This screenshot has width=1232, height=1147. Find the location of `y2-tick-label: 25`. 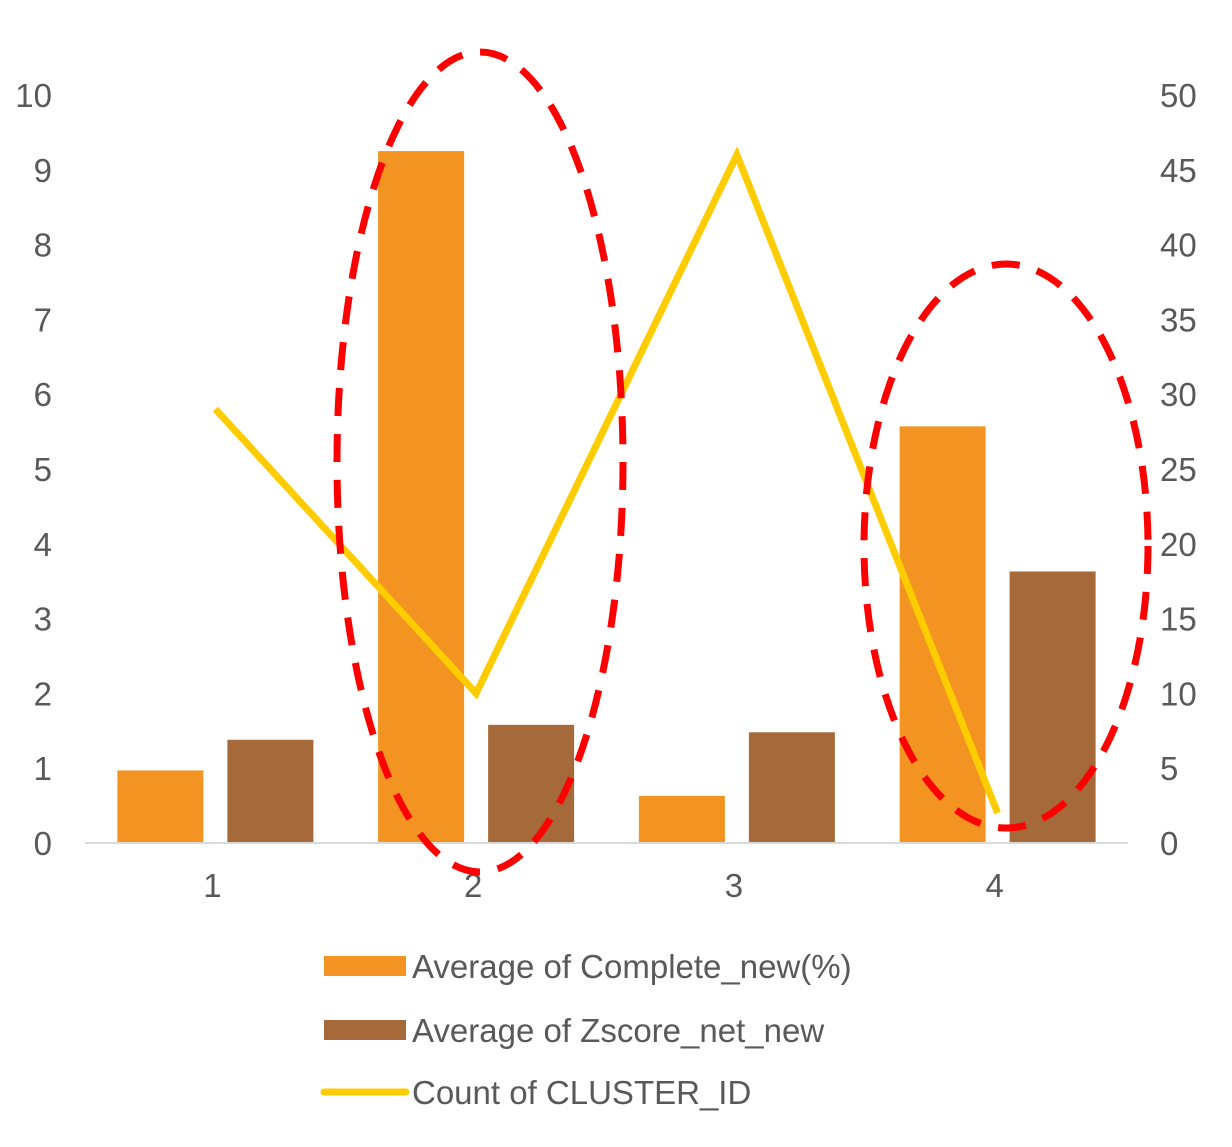

y2-tick-label: 25 is located at coordinates (1178, 469).